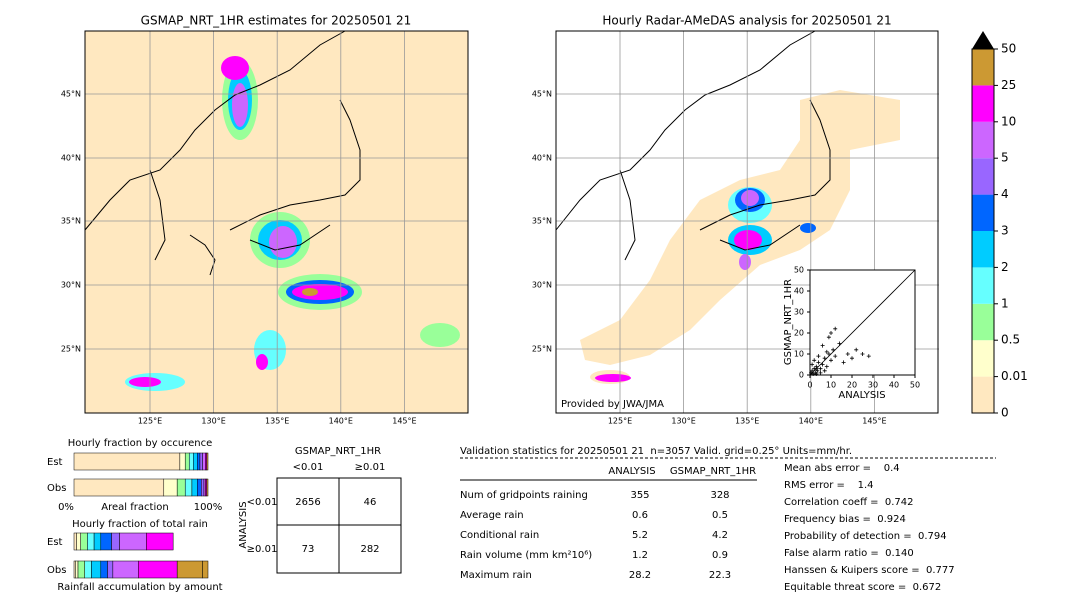 This screenshot has width=1080, height=612. What do you see at coordinates (640, 555) in the screenshot?
I see `value: 1.2` at bounding box center [640, 555].